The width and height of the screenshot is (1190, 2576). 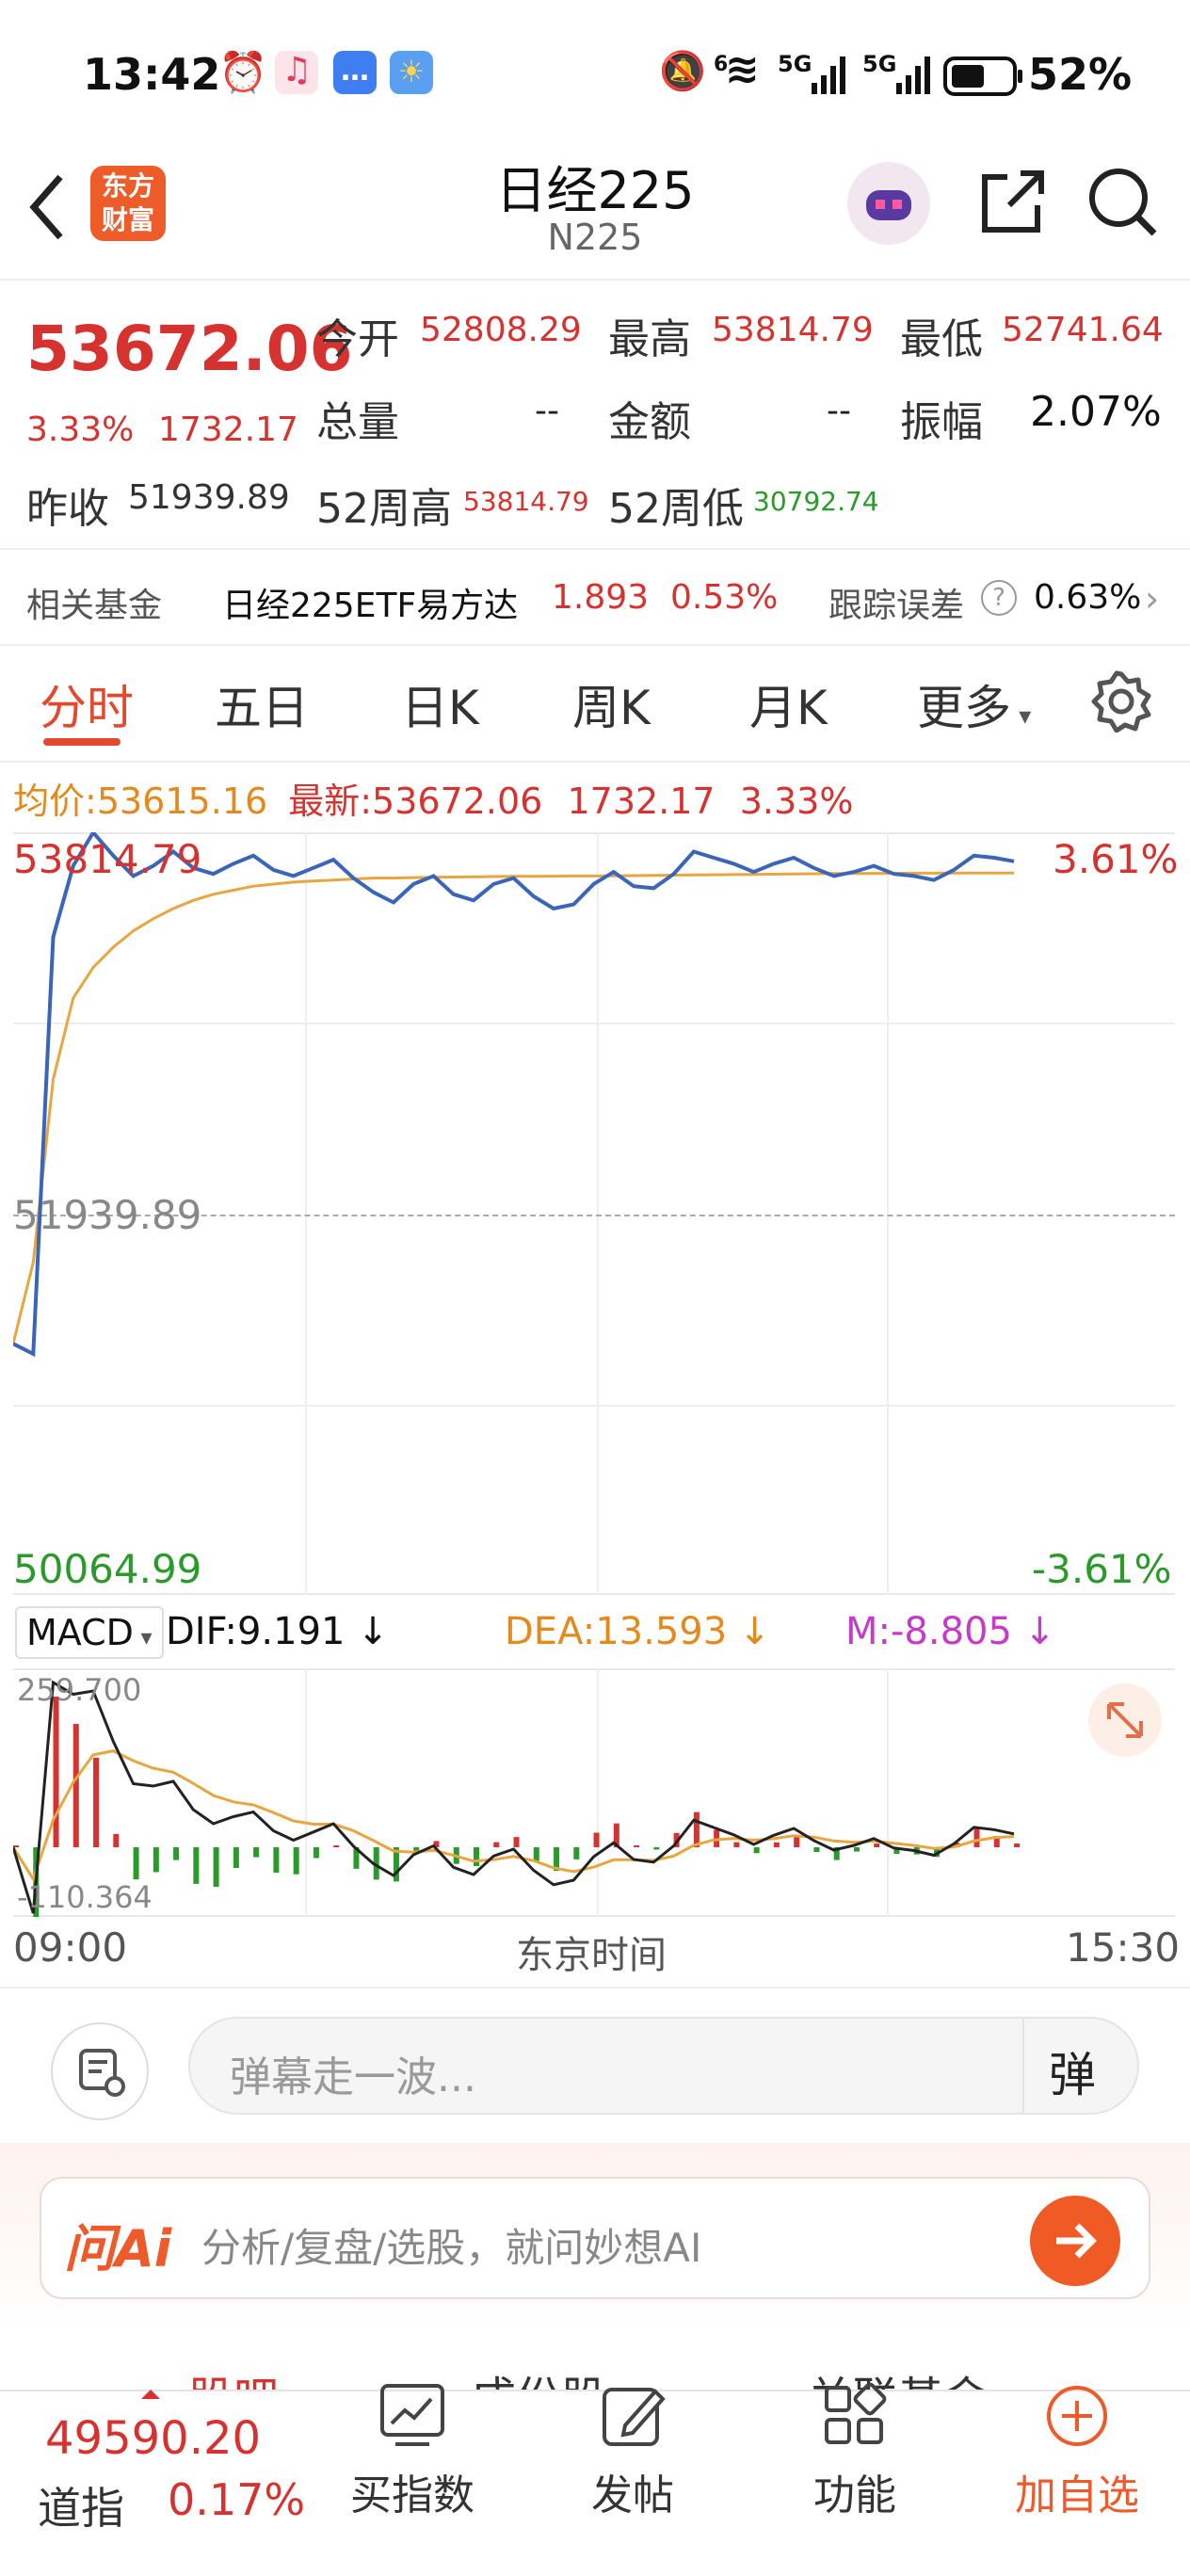 What do you see at coordinates (1121, 703) in the screenshot?
I see `gear-icon` at bounding box center [1121, 703].